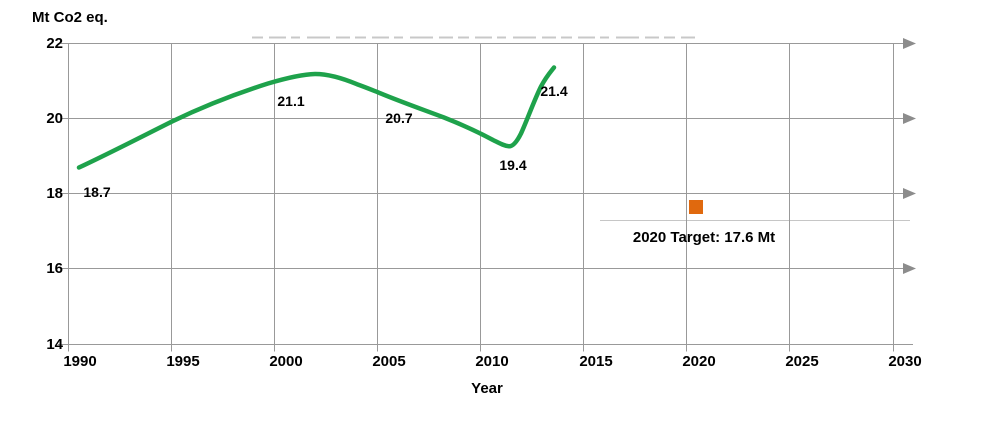  Describe the element at coordinates (696, 207) in the screenshot. I see `target-marker-square` at that location.